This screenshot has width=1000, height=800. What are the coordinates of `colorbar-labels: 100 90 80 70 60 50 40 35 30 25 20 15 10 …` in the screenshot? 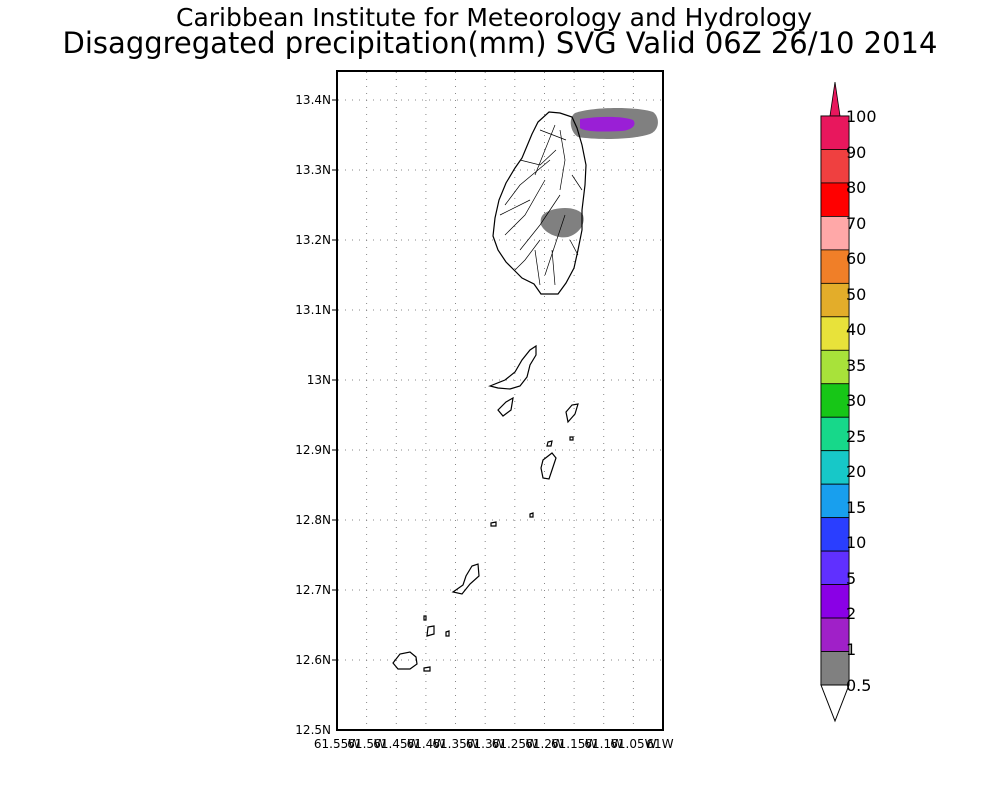 It's located at (861, 401).